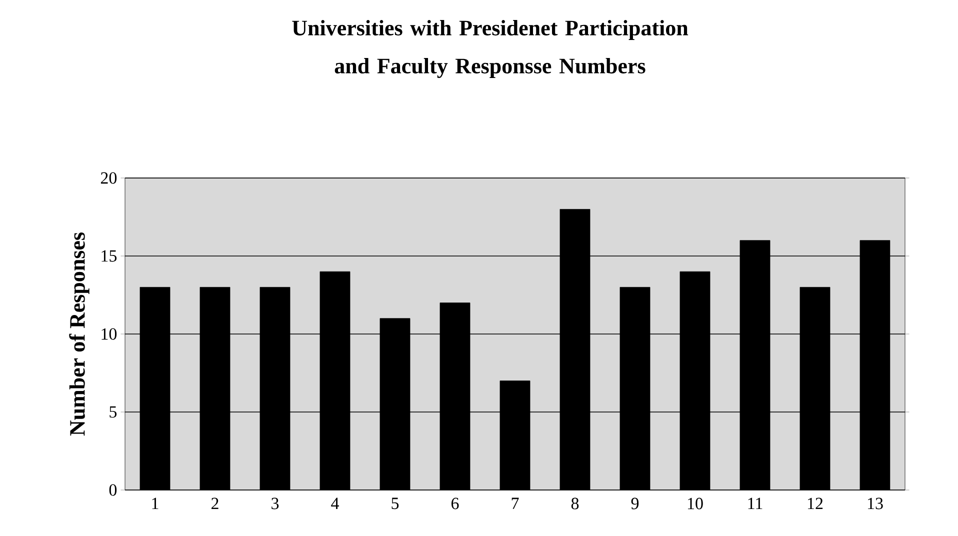 This screenshot has height=536, width=958. Describe the element at coordinates (113, 490) in the screenshot. I see `y-tick-label: 0` at that location.